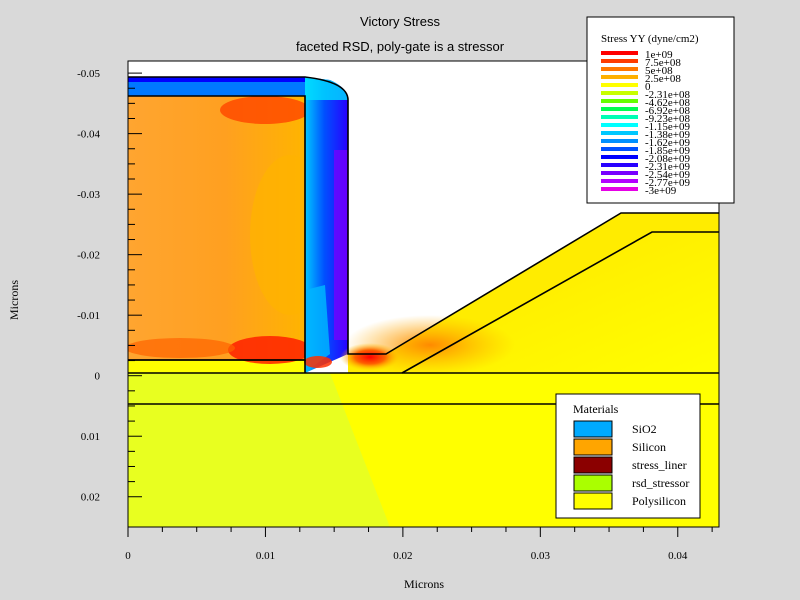  Describe the element at coordinates (649, 447) in the screenshot. I see `material-label: Silicon` at that location.